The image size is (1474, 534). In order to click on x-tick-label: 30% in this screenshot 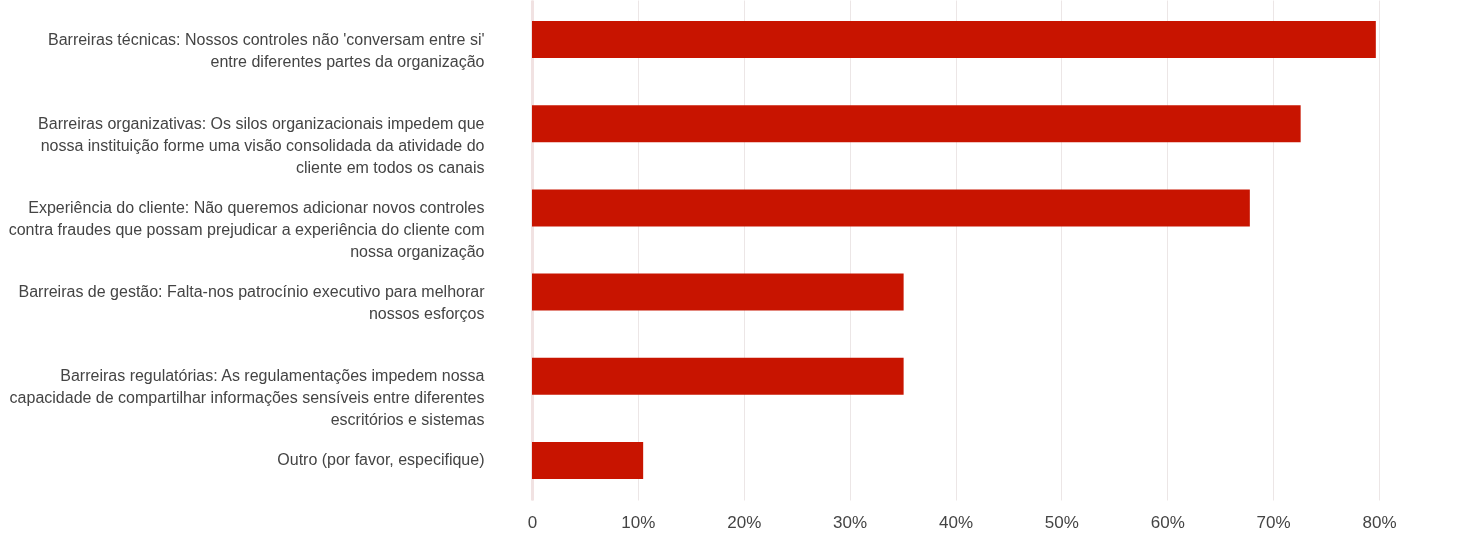, I will do `click(850, 522)`.